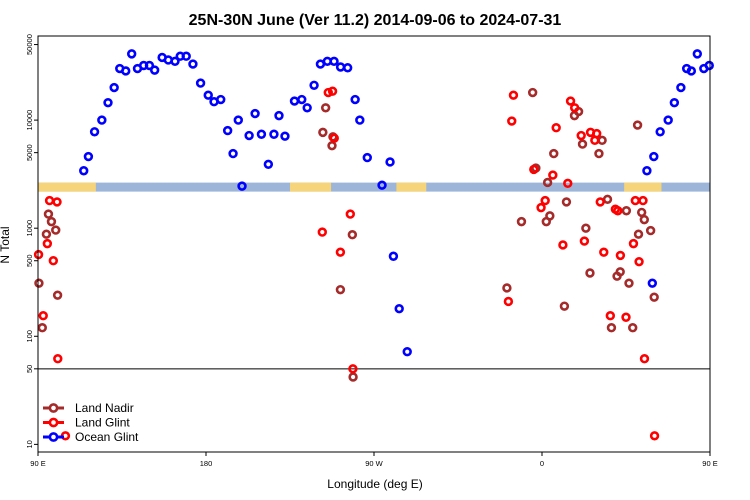  Describe the element at coordinates (53, 422) in the screenshot. I see `legend-marker-land_glint` at that location.